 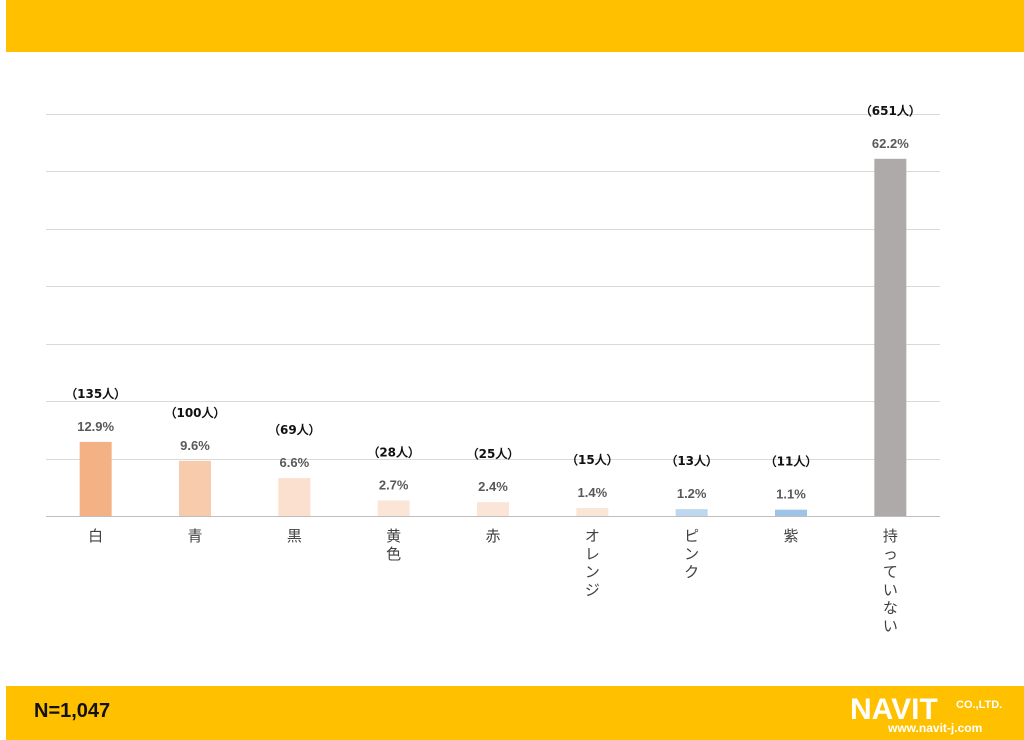 I want to click on category-tick-label: オレンジ, so click(x=592, y=563).